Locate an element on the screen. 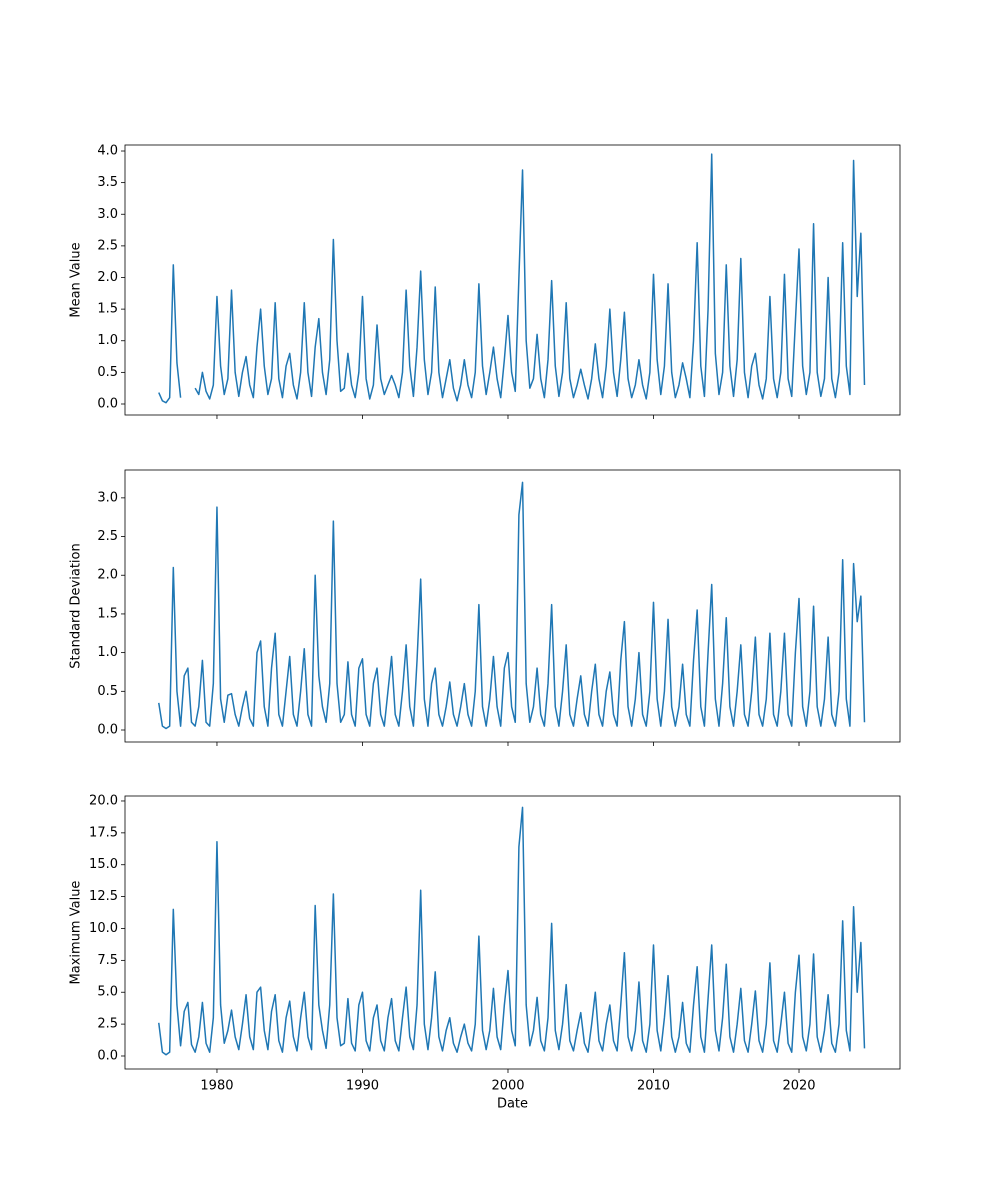 This screenshot has height=1200, width=1000. y-tick-label: 12.5 is located at coordinates (103, 896).